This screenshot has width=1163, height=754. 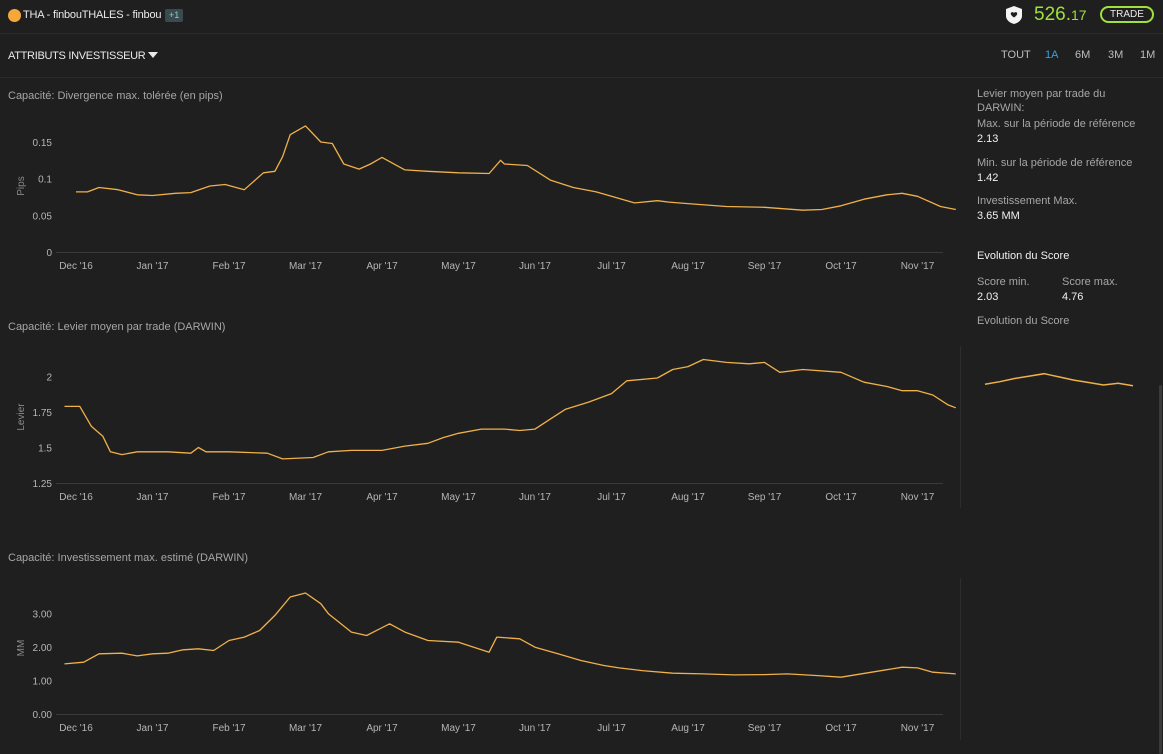 What do you see at coordinates (43, 648) in the screenshot?
I see `y-tick-label: 2.00` at bounding box center [43, 648].